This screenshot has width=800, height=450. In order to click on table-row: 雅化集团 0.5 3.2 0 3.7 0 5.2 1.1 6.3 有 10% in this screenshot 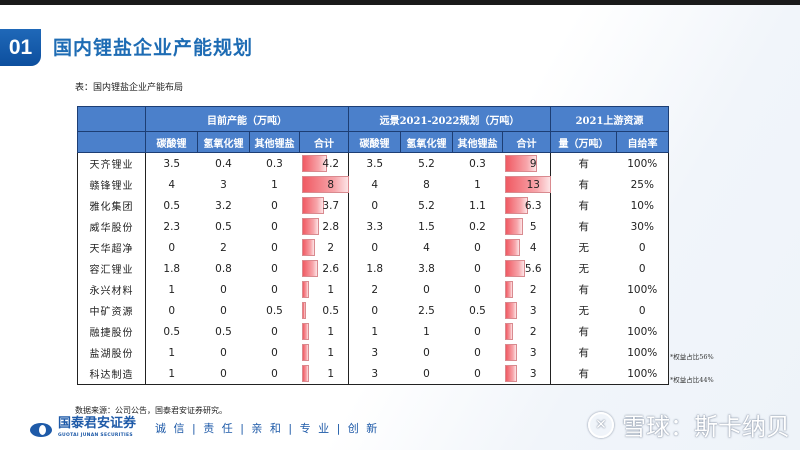, I will do `click(373, 205)`.